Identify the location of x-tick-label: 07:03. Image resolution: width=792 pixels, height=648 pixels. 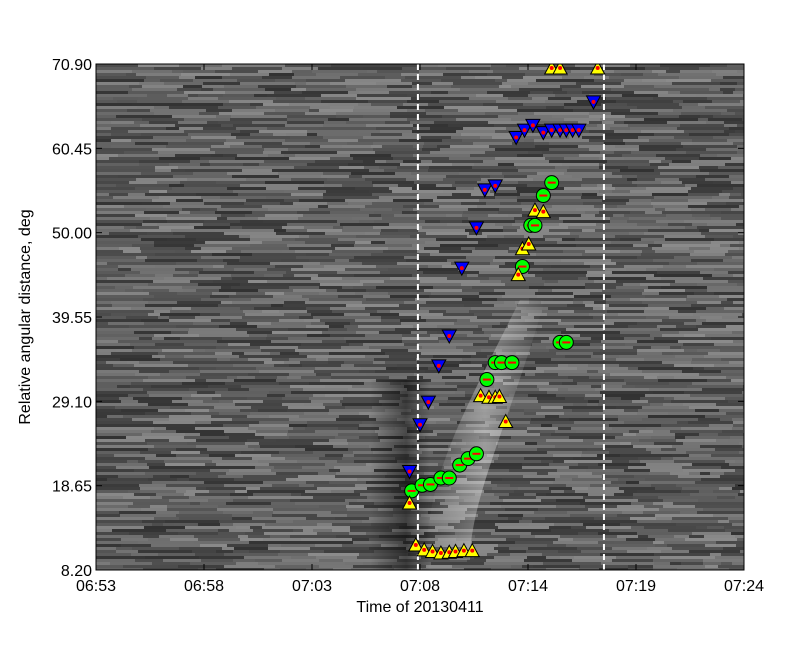
(312, 586).